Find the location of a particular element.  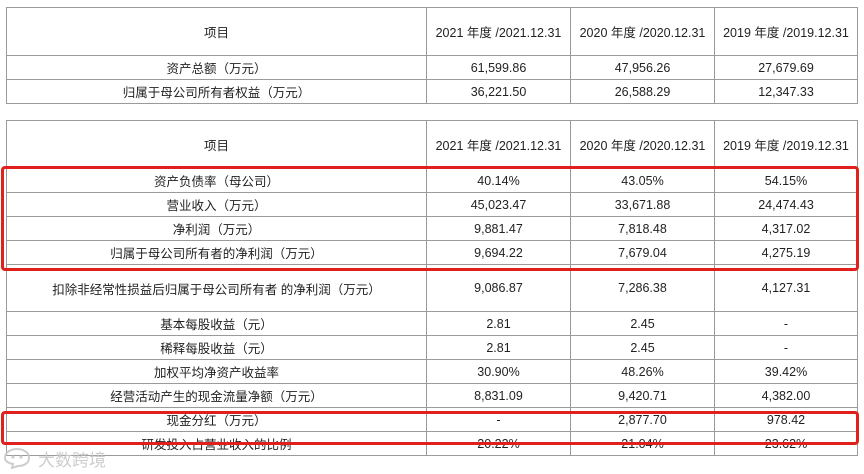

value-2021: 8,831.09 is located at coordinates (498, 395).